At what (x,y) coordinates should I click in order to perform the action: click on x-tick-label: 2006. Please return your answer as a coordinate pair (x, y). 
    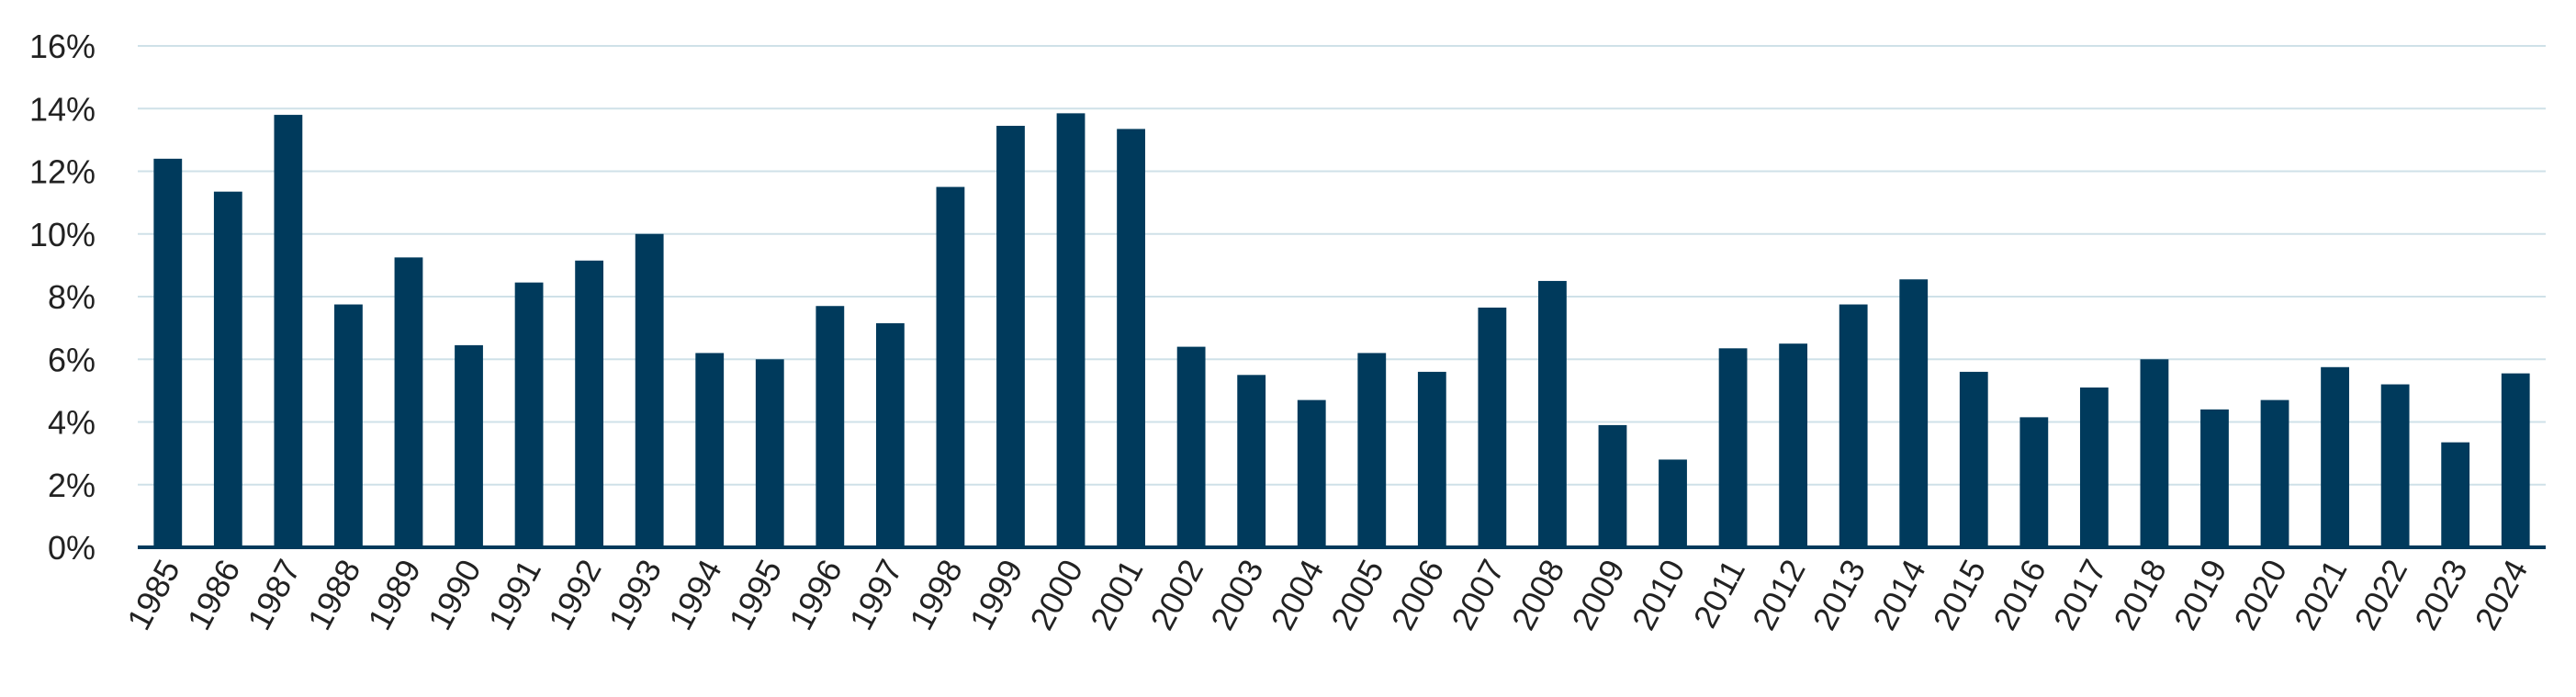
    Looking at the image, I should click on (1418, 595).